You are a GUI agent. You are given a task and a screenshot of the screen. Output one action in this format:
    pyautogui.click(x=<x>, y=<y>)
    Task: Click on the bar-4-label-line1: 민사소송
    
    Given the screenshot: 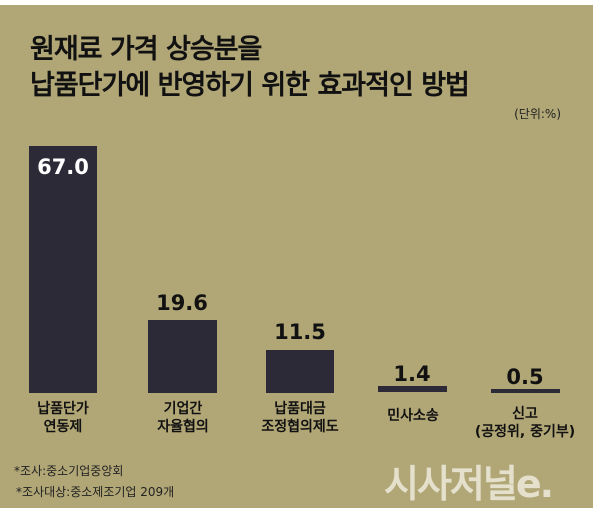 What is the action you would take?
    pyautogui.click(x=413, y=416)
    